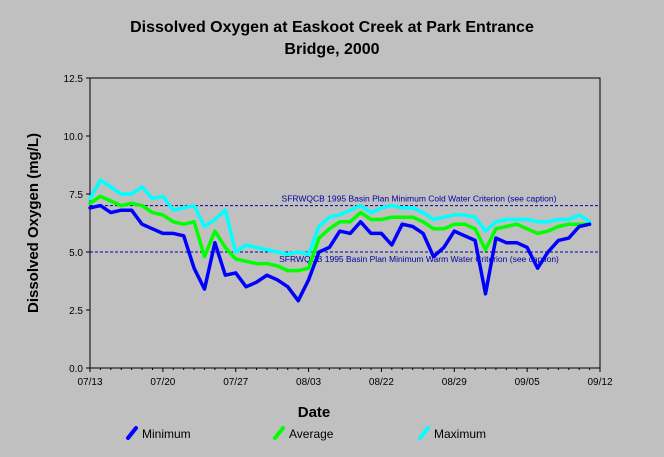 This screenshot has height=457, width=664. I want to click on x-axis: 07/13 07/20 07/27 08/03 08/22 08/29 09/05 09/12, so click(345, 378).